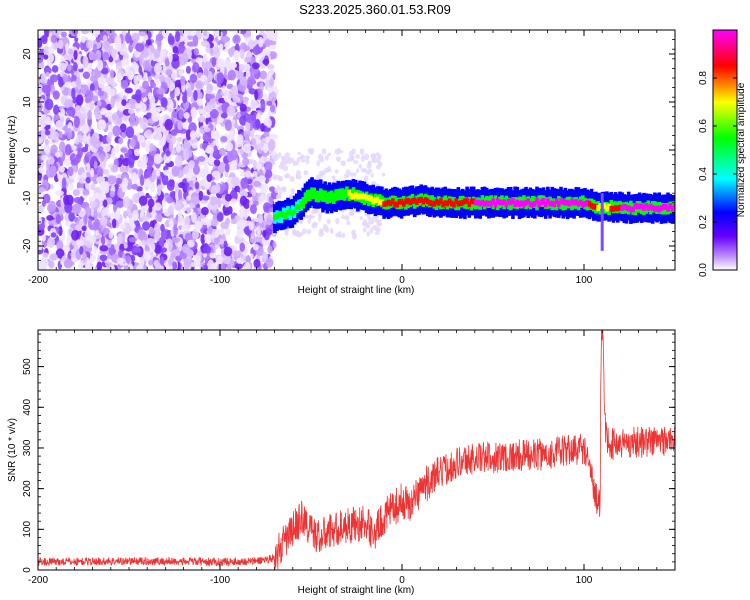 The height and width of the screenshot is (600, 750). Describe the element at coordinates (27, 197) in the screenshot. I see `y-tick-label: -10` at that location.